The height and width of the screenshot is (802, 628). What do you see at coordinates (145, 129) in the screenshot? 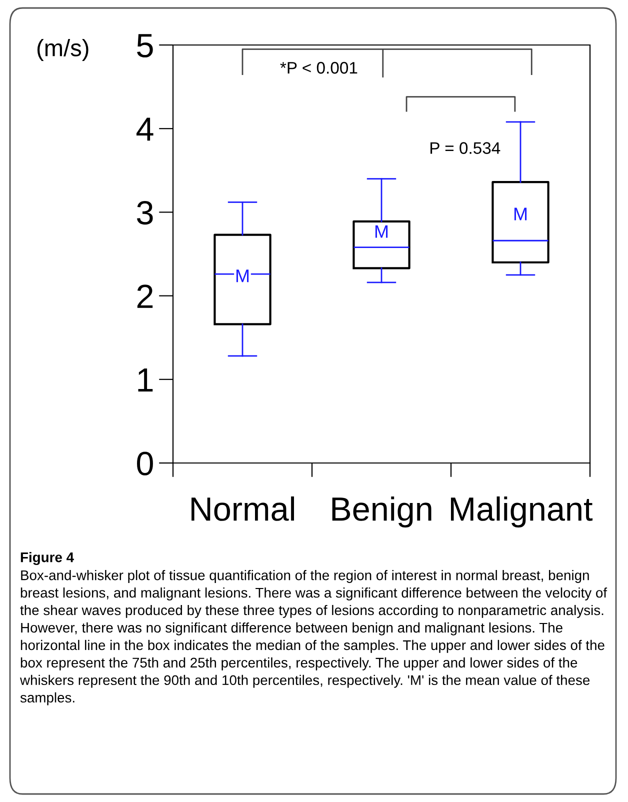
I see `y-tick-label: 4` at bounding box center [145, 129].